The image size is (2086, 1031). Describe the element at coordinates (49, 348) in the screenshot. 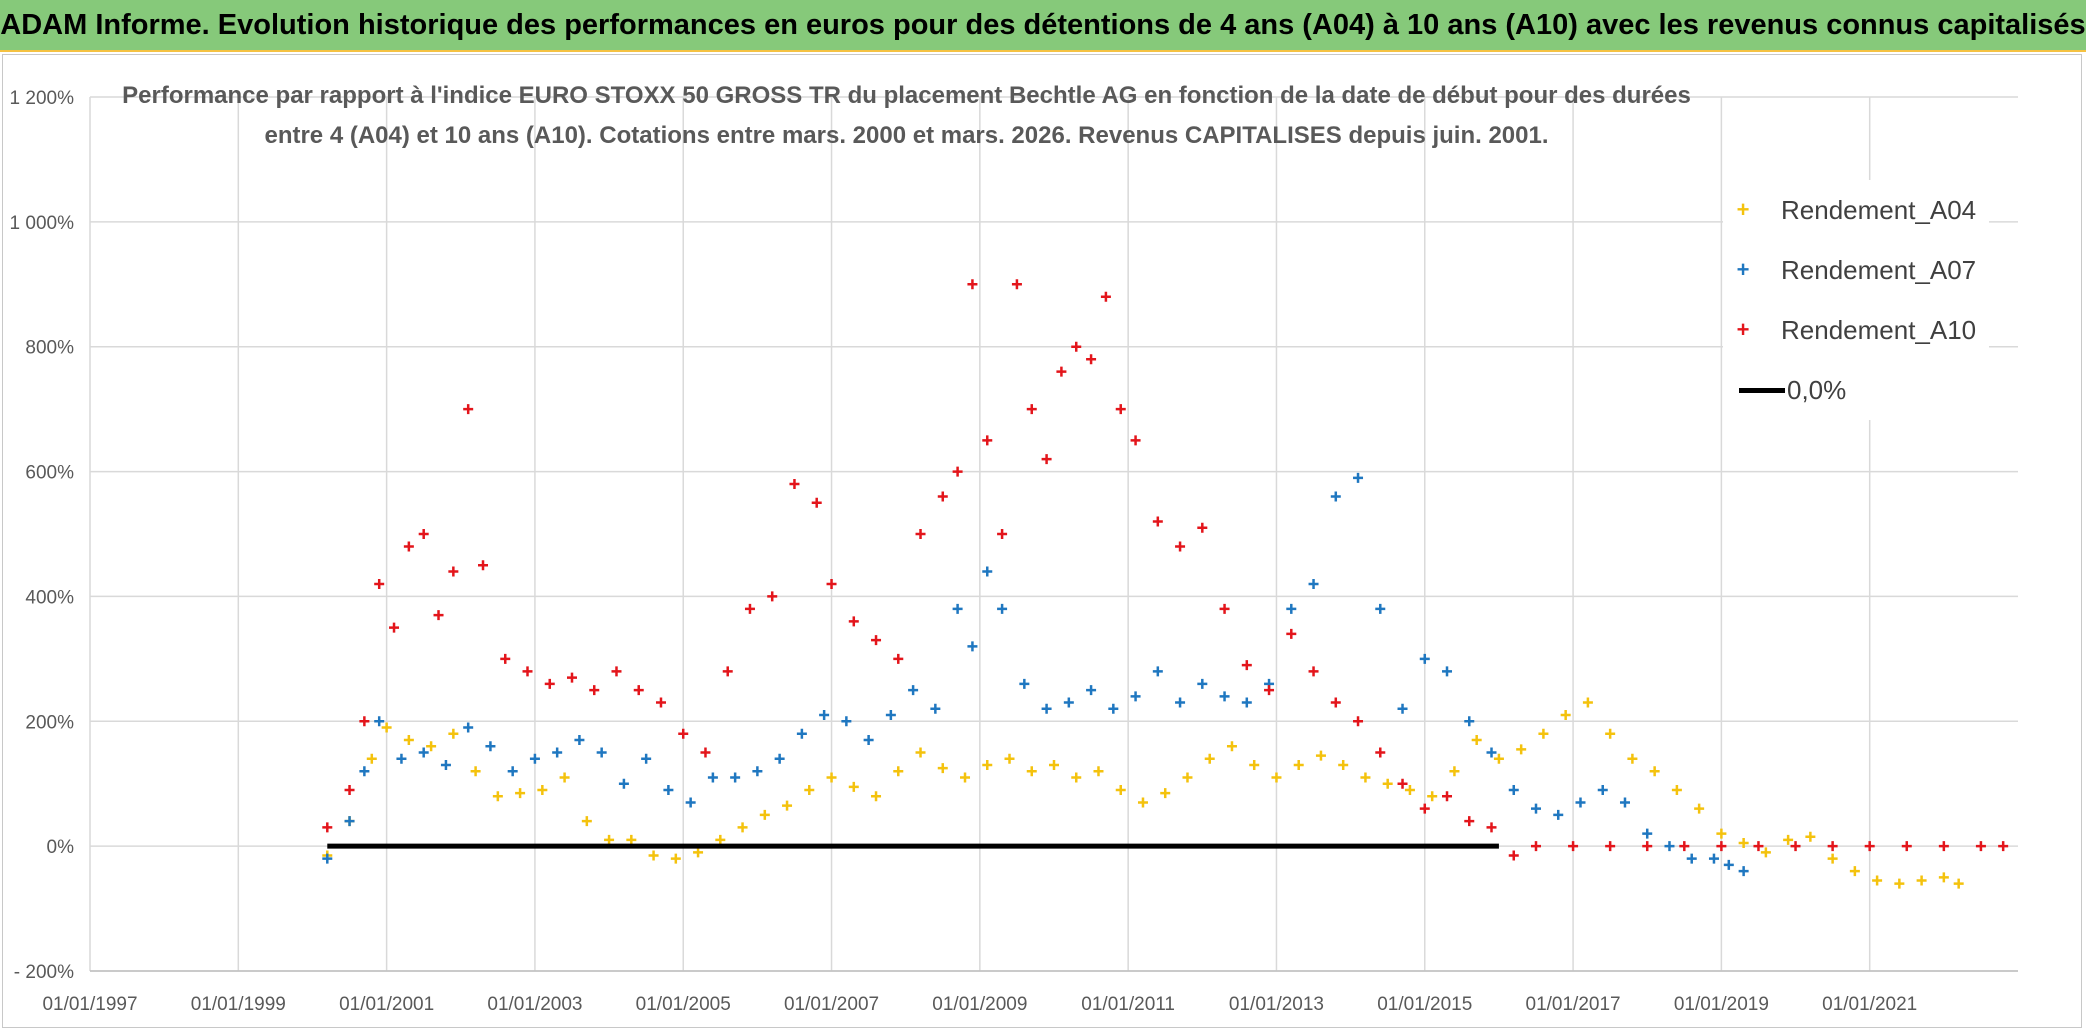

I see `y-tick-label: 800%` at that location.